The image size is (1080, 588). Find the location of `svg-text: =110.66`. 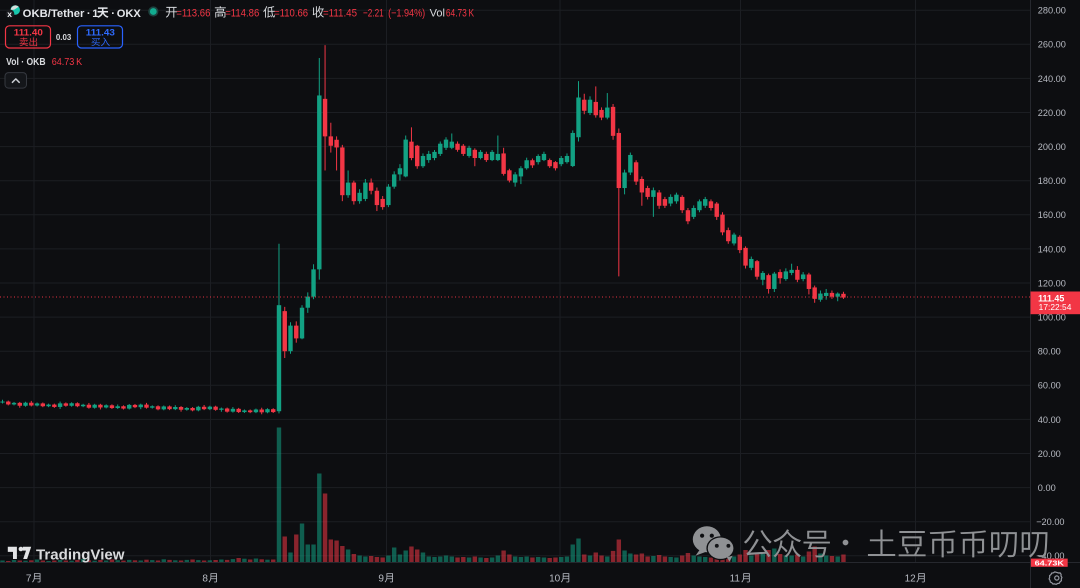

svg-text: =110.66 is located at coordinates (291, 14).